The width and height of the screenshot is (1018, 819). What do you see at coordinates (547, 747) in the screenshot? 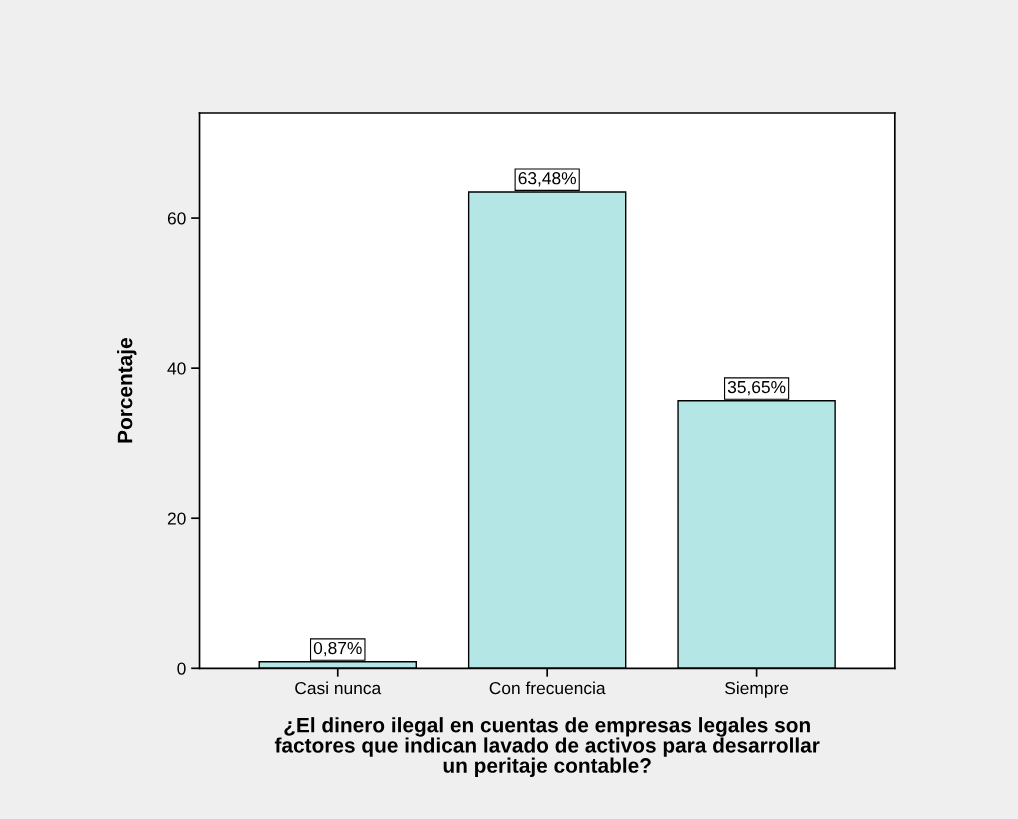
I see `x-axis-title: ¿El dinero ilegal en cuentas de empresas legales son factores que indican lavado de activos para desarrollar un peritaje contable?` at bounding box center [547, 747].